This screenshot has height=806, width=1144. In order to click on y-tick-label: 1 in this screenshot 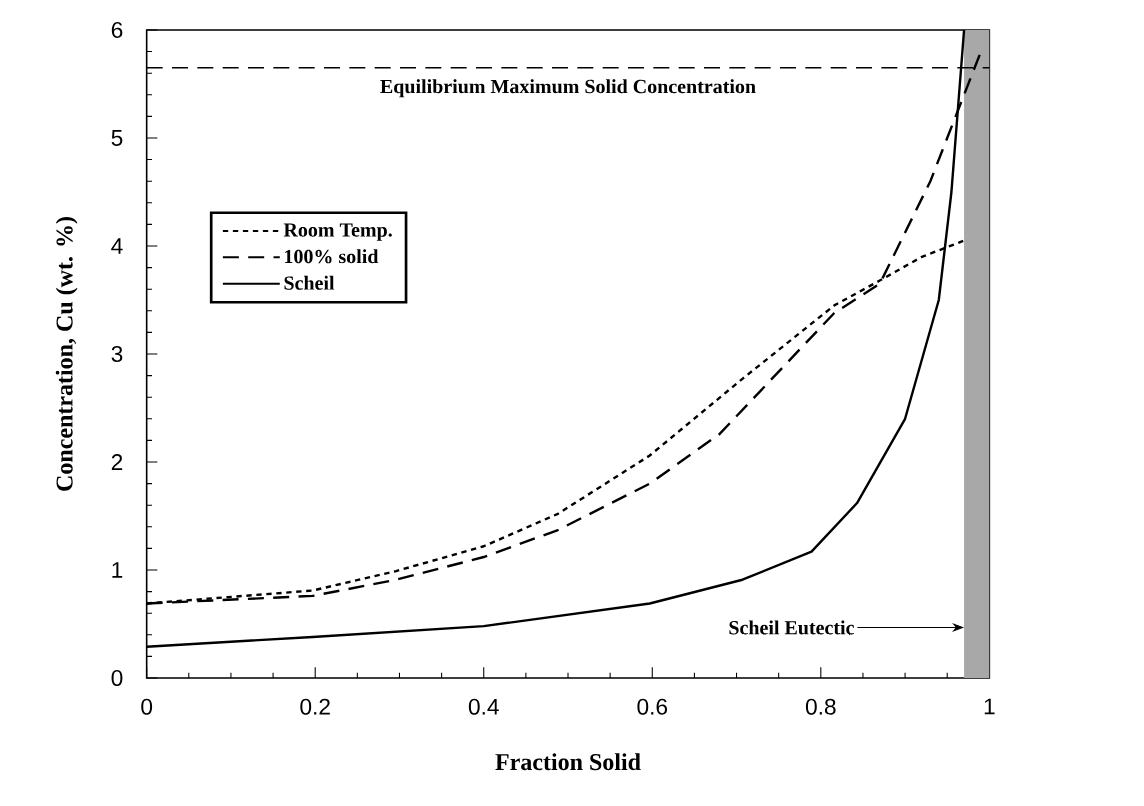, I will do `click(117, 570)`.